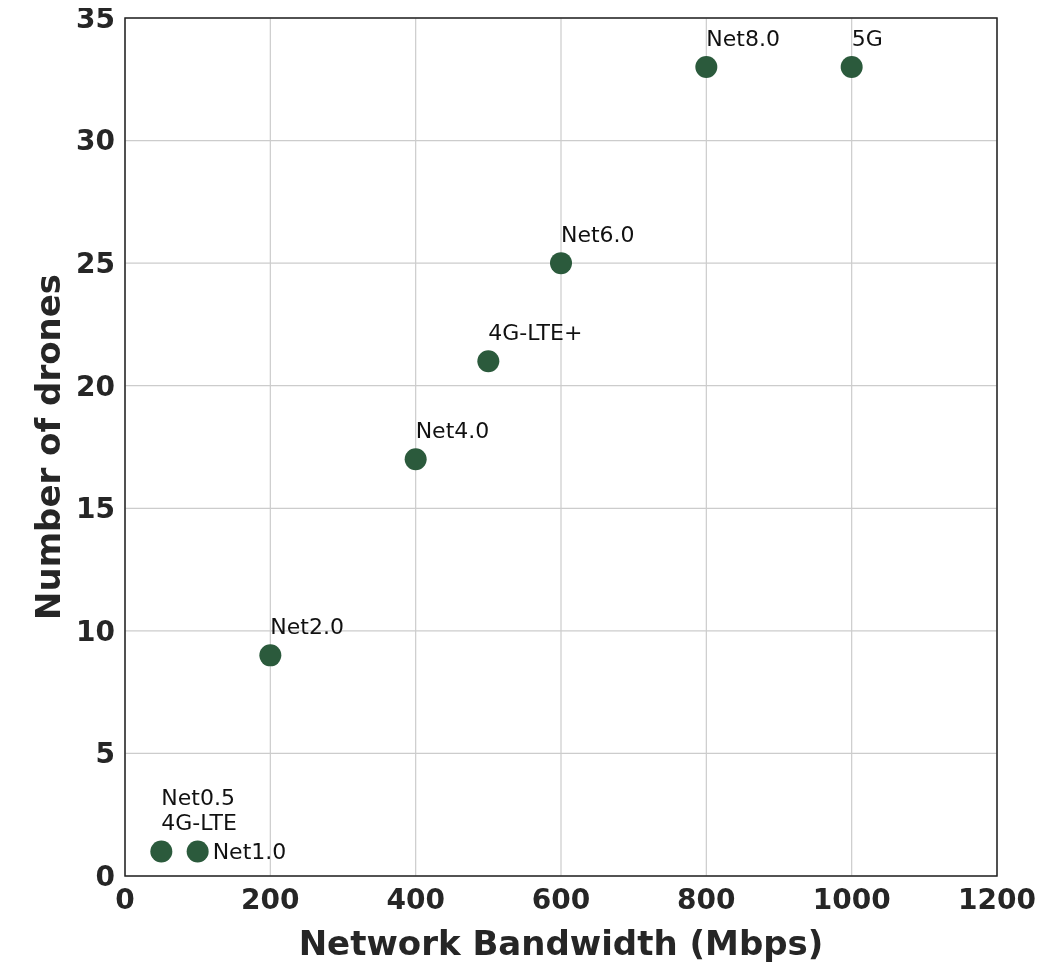 This screenshot has height=963, width=1061. What do you see at coordinates (598, 235) in the screenshot?
I see `annotation: Net6.0` at bounding box center [598, 235].